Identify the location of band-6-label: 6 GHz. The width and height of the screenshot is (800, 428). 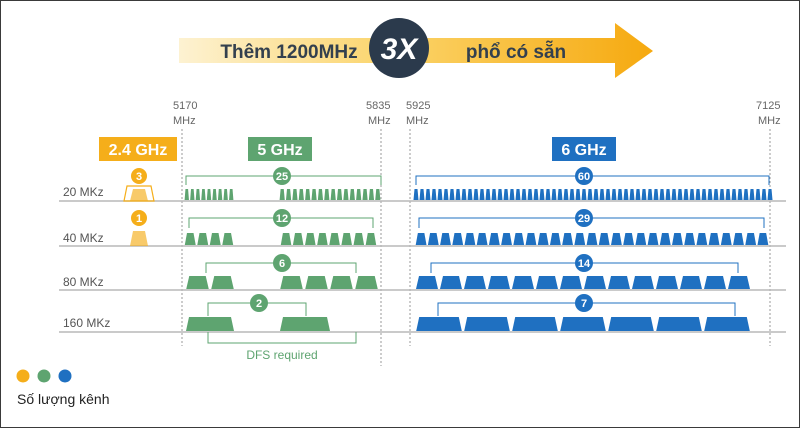
(583, 150).